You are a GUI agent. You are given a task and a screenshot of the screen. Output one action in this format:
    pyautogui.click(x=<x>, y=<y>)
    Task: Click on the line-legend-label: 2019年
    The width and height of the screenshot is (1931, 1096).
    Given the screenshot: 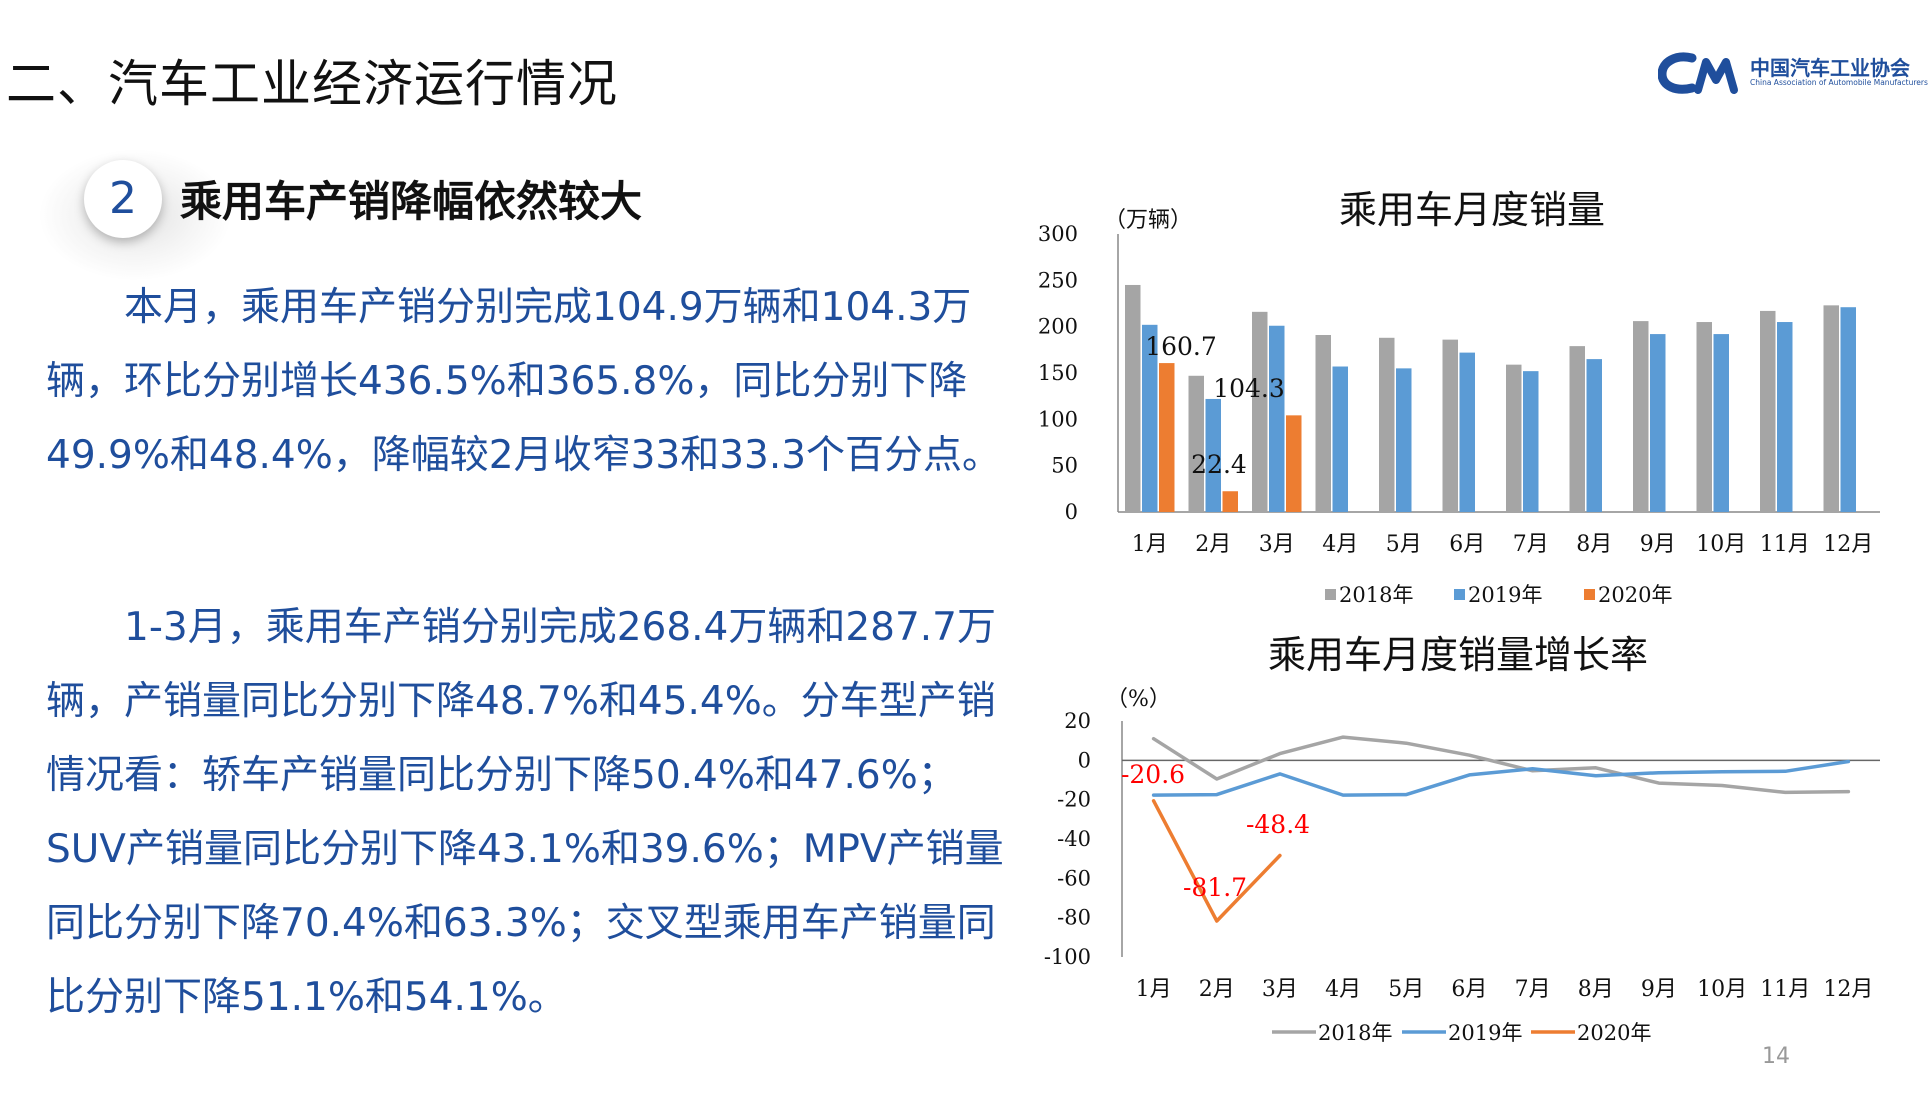 What is the action you would take?
    pyautogui.click(x=1485, y=1033)
    